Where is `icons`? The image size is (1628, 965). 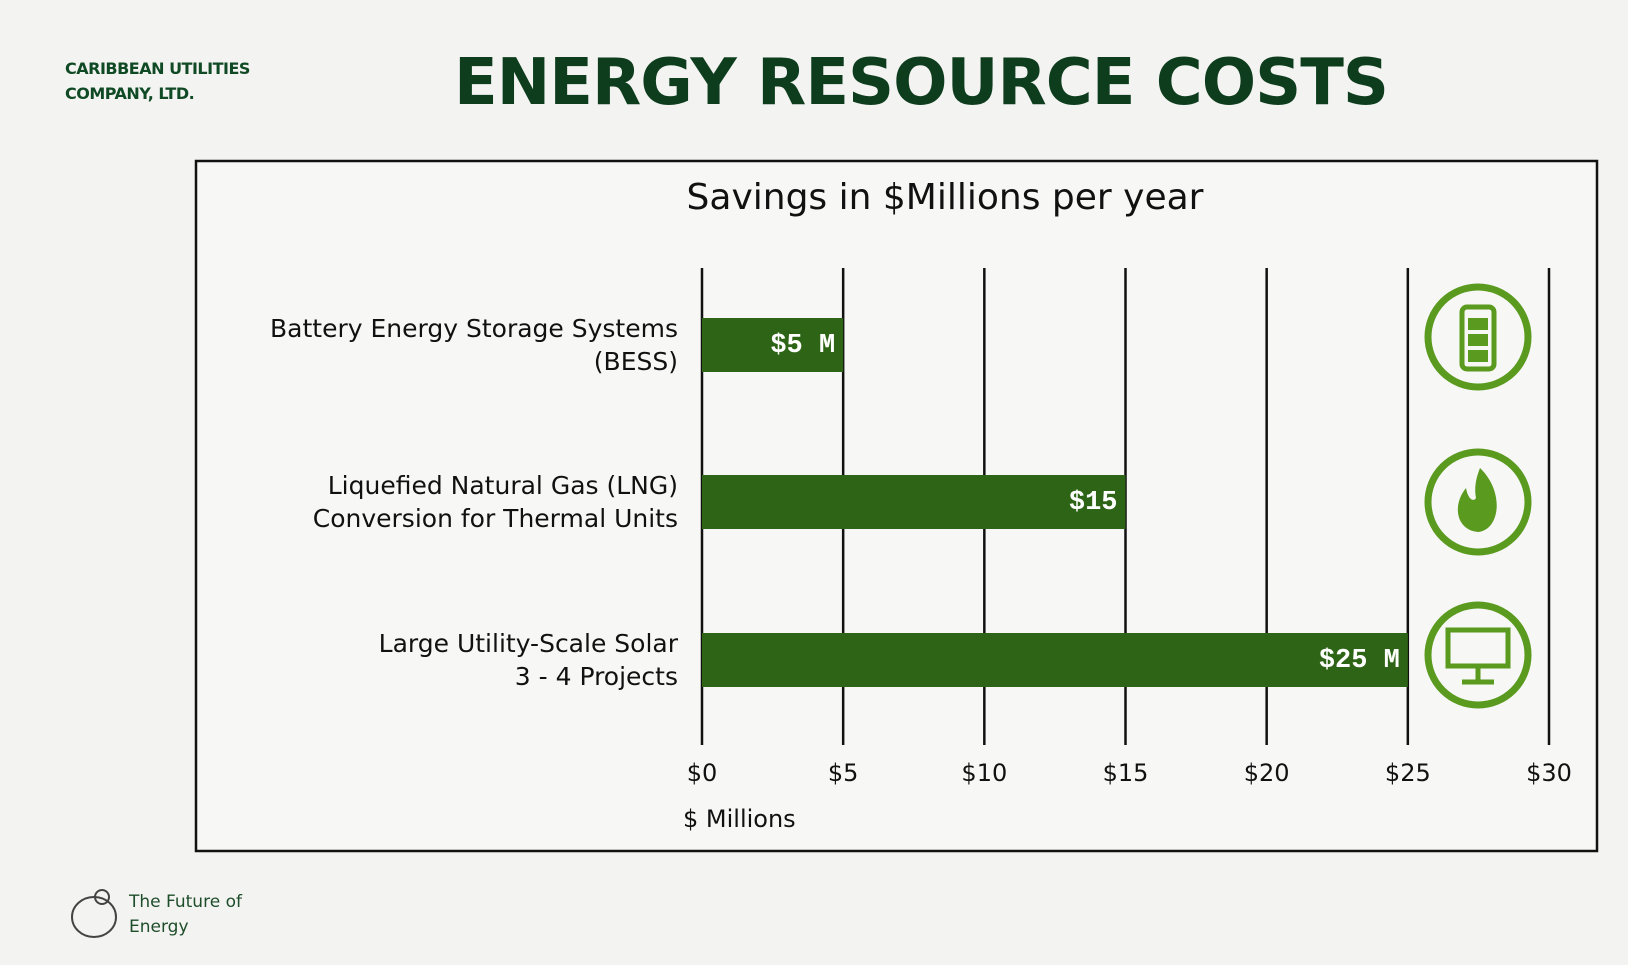
icons is located at coordinates (1478, 496).